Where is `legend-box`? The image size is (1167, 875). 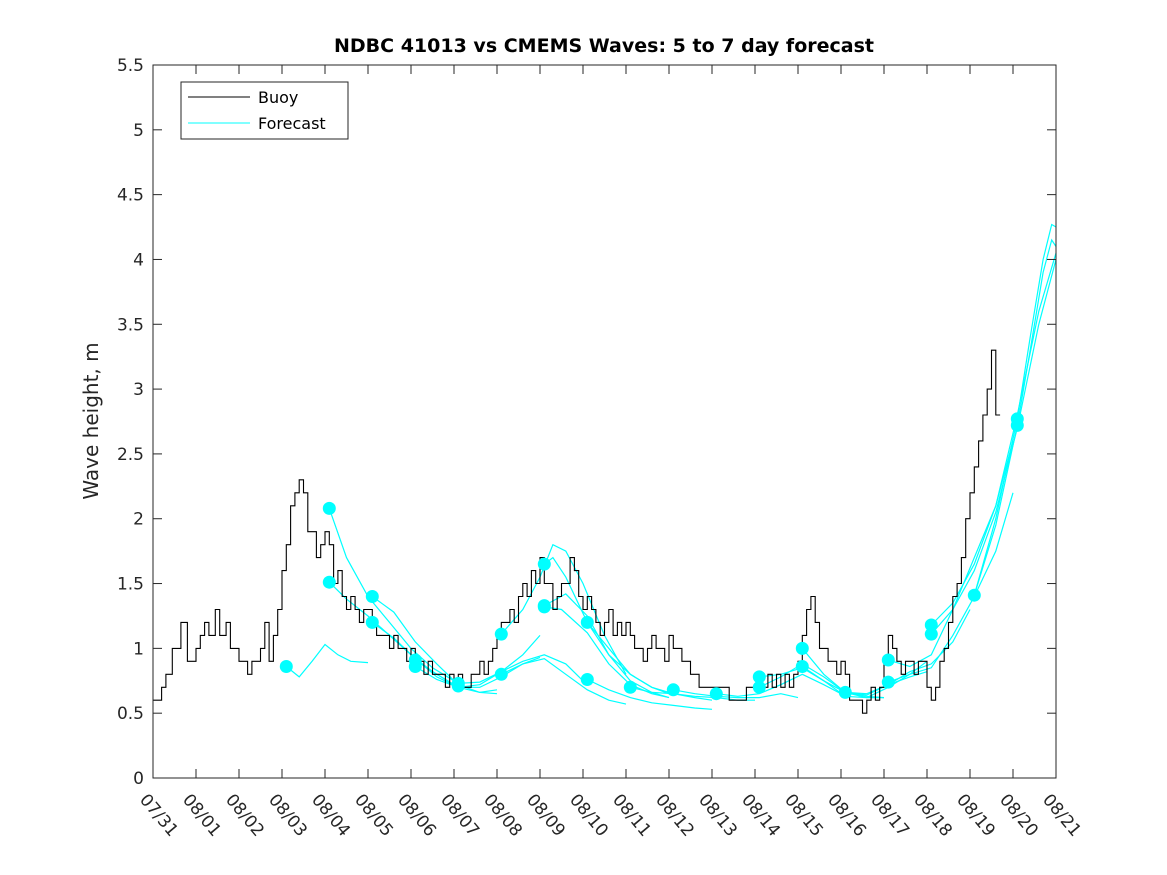 legend-box is located at coordinates (264, 110).